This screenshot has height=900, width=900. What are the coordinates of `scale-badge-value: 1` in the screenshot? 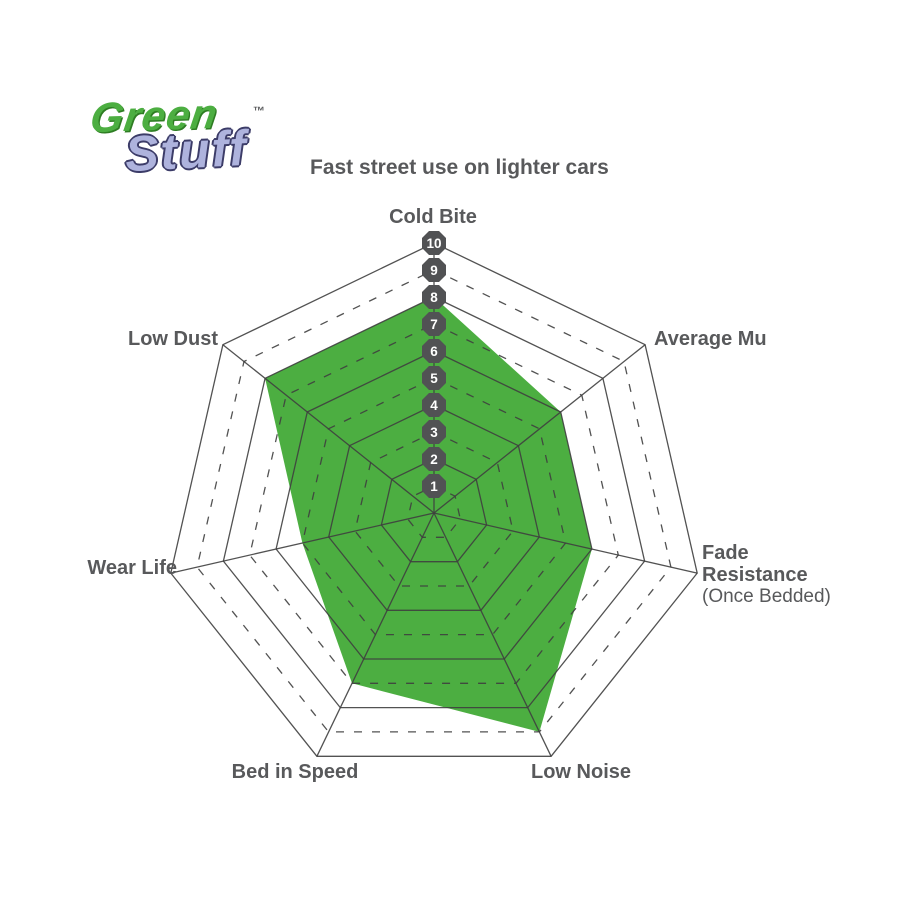 It's located at (434, 486).